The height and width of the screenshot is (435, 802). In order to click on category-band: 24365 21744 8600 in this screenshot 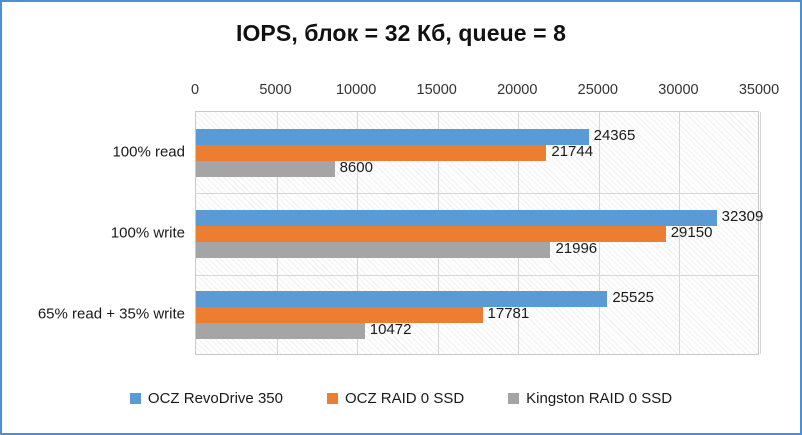, I will do `click(477, 152)`.